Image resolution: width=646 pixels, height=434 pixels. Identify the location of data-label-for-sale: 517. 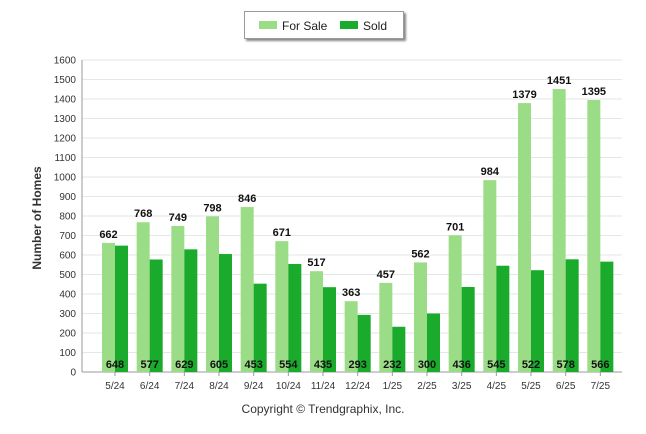
(316, 263).